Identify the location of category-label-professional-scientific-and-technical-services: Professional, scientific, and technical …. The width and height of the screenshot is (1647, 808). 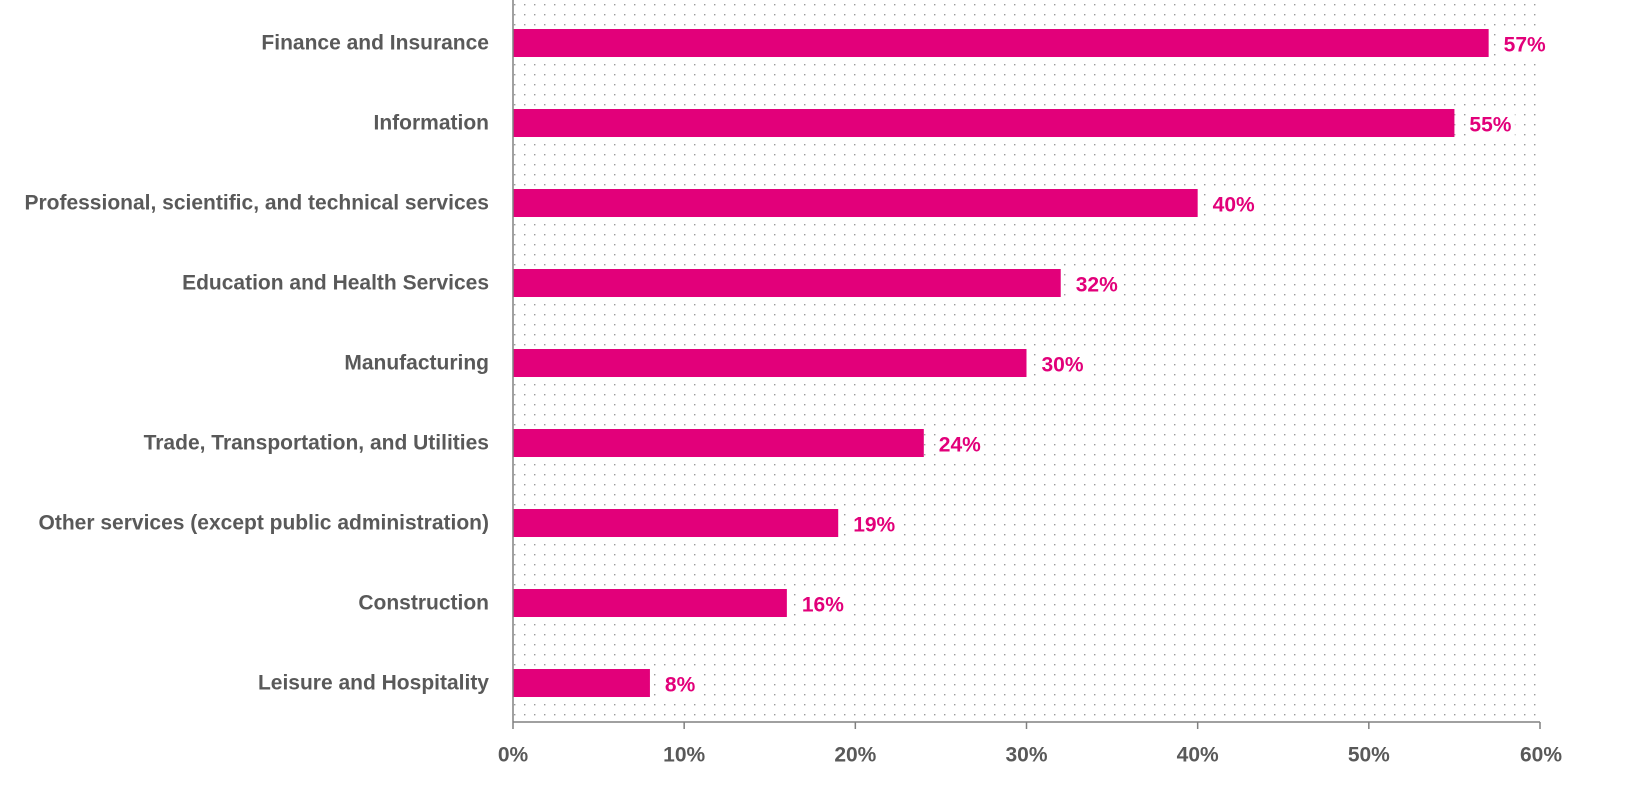
(256, 203).